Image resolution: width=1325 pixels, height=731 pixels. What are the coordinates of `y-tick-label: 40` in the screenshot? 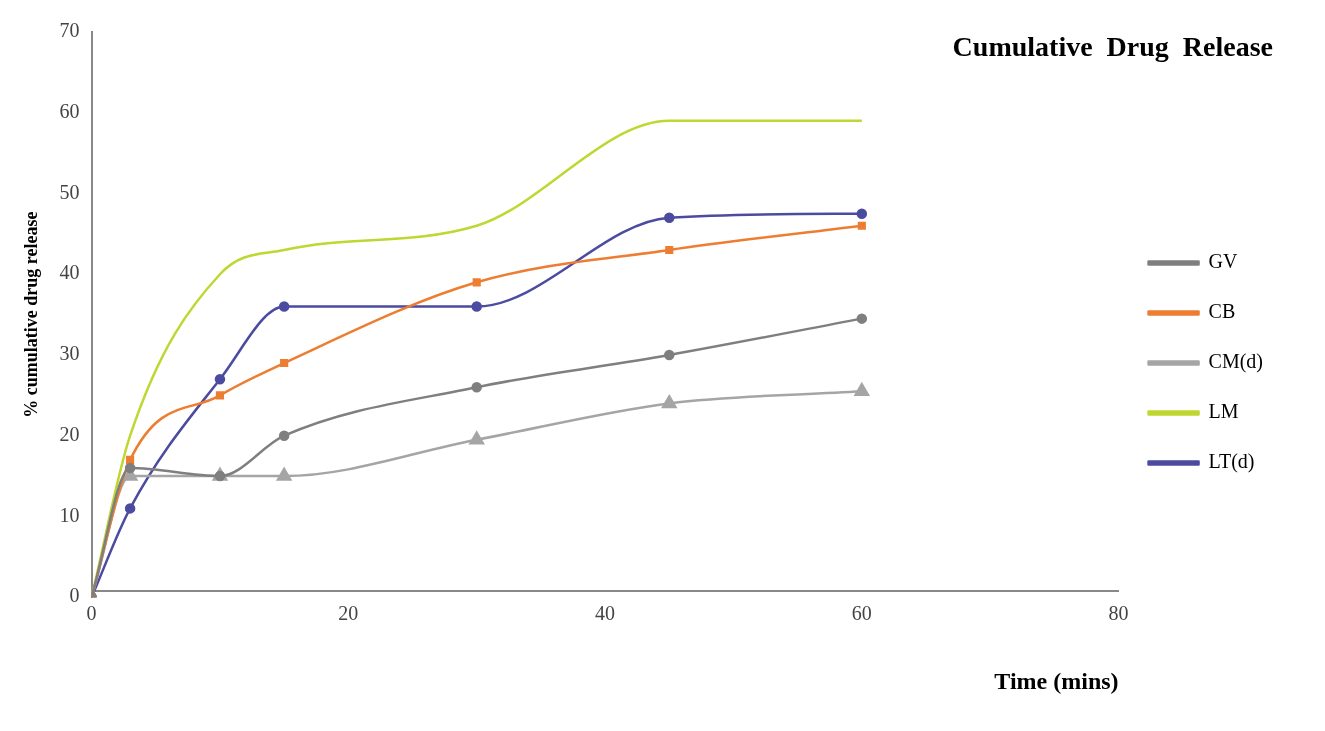 It's located at (69, 272).